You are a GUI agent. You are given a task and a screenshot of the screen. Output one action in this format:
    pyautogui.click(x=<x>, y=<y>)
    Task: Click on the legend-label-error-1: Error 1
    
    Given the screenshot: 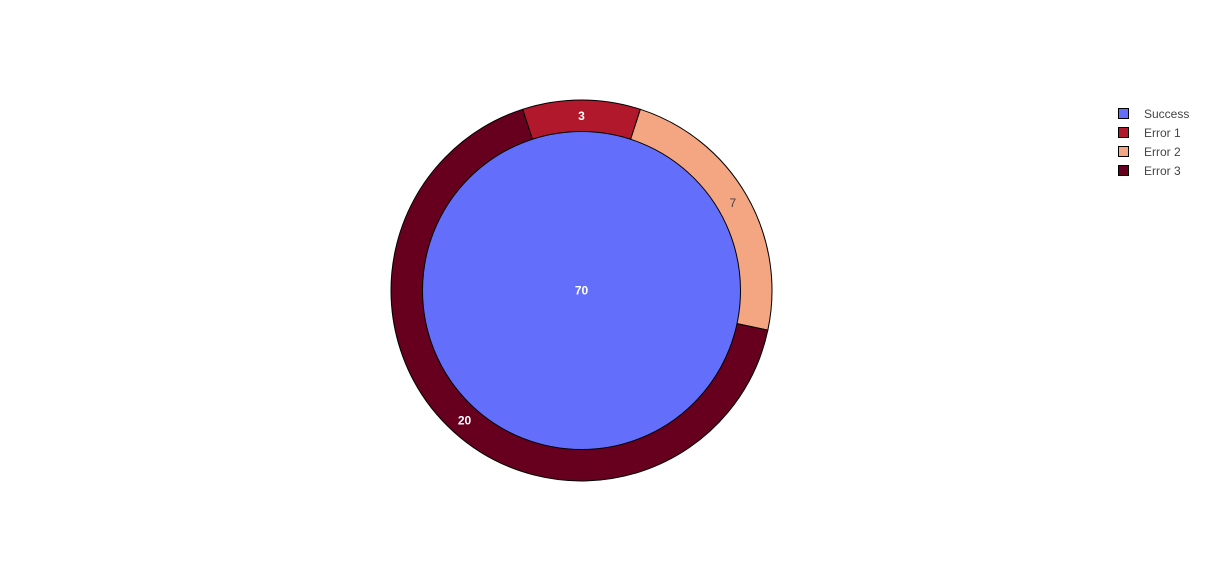 What is the action you would take?
    pyautogui.click(x=1162, y=133)
    